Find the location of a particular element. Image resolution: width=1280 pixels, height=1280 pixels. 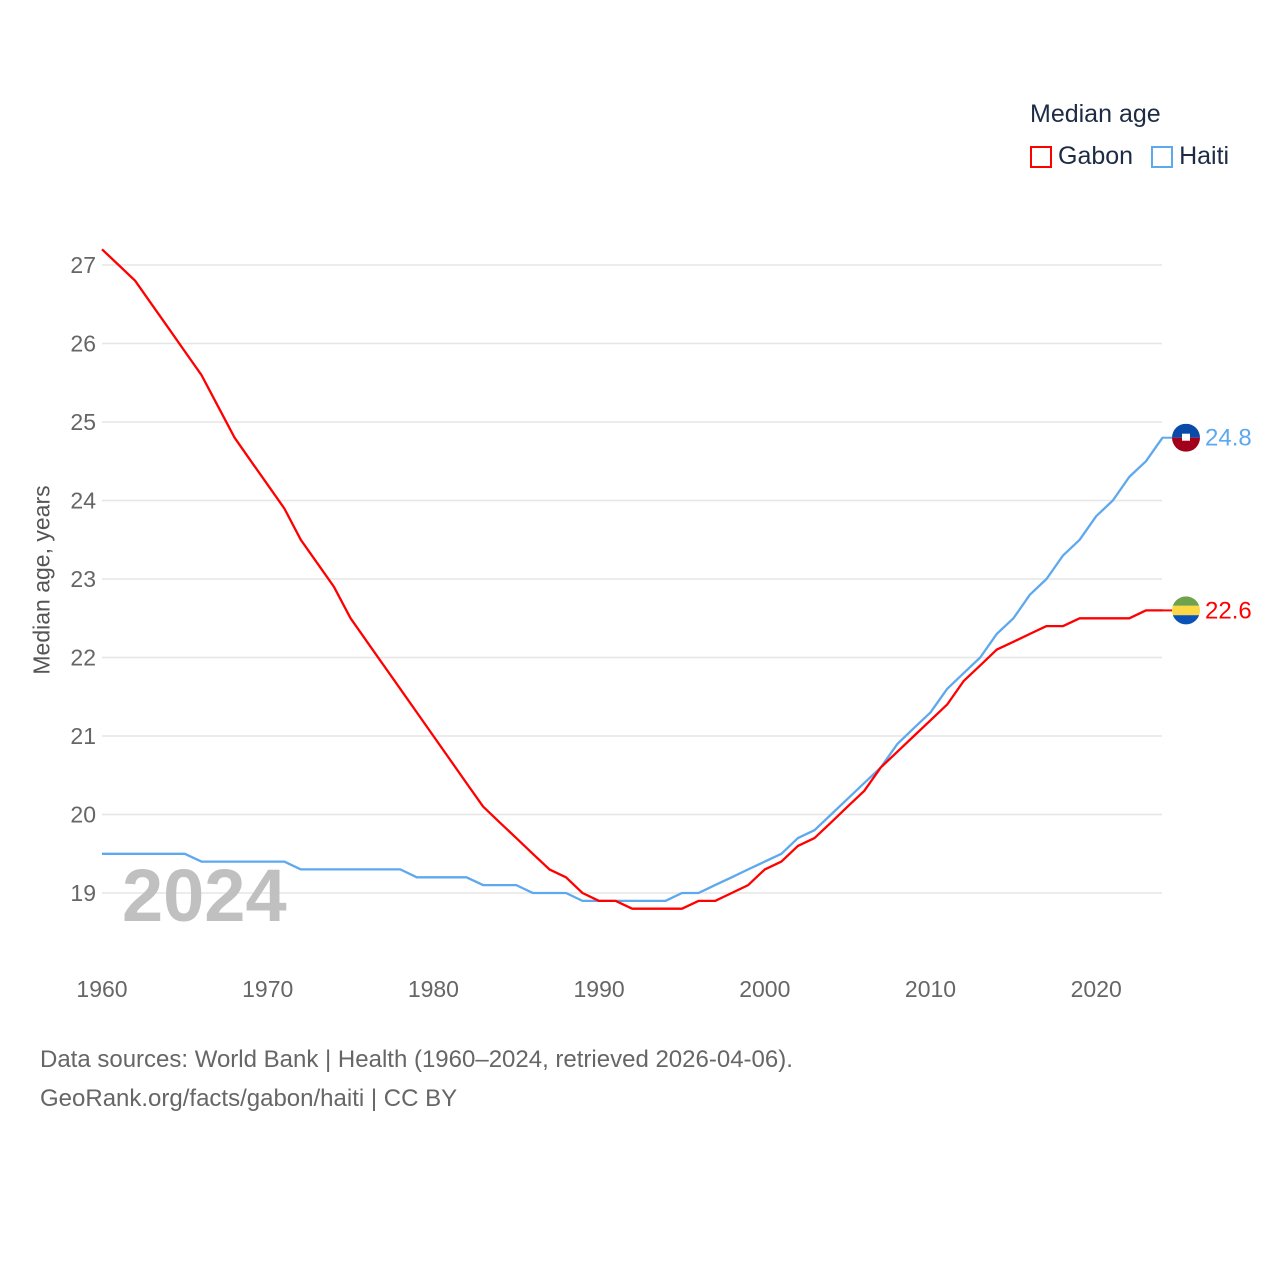

year-watermark: 2024 is located at coordinates (204, 895).